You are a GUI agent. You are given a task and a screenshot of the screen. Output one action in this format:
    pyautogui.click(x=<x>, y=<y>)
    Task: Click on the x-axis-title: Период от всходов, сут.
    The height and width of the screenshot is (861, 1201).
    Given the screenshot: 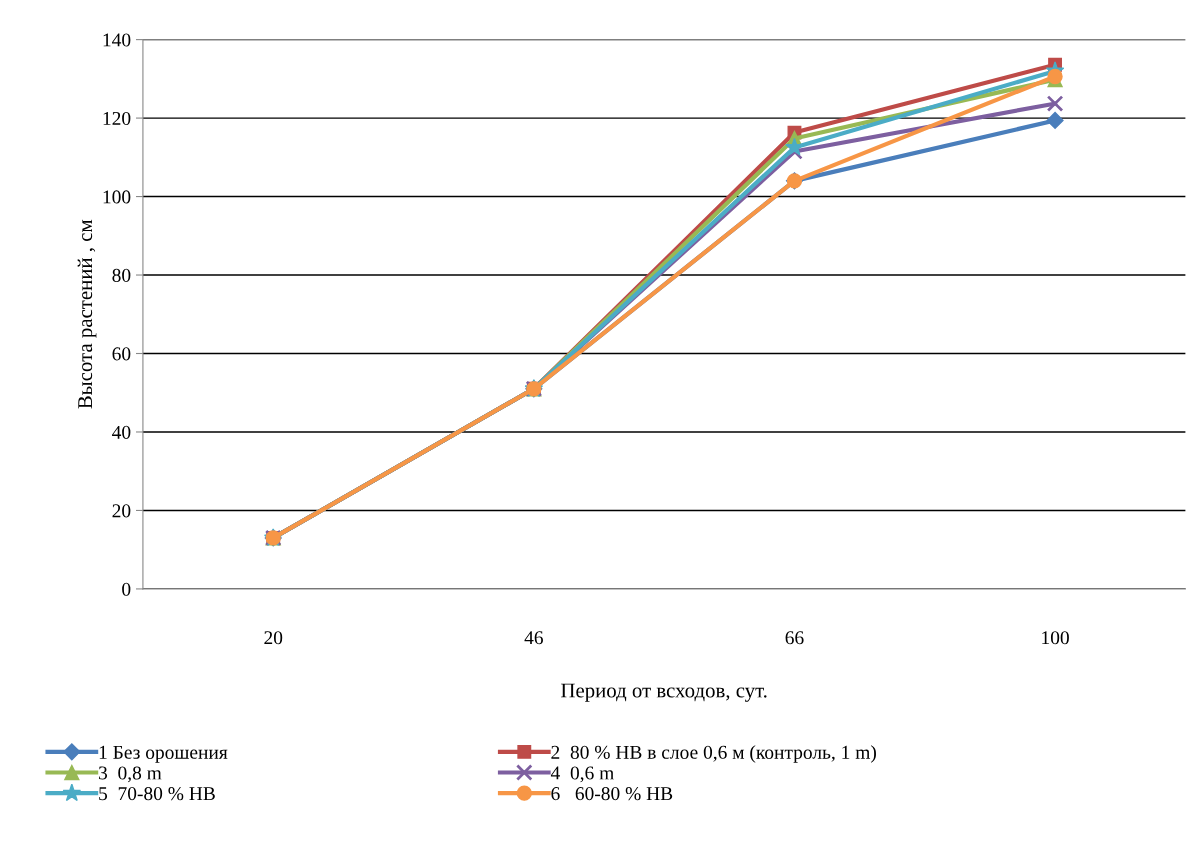 What is the action you would take?
    pyautogui.click(x=664, y=692)
    